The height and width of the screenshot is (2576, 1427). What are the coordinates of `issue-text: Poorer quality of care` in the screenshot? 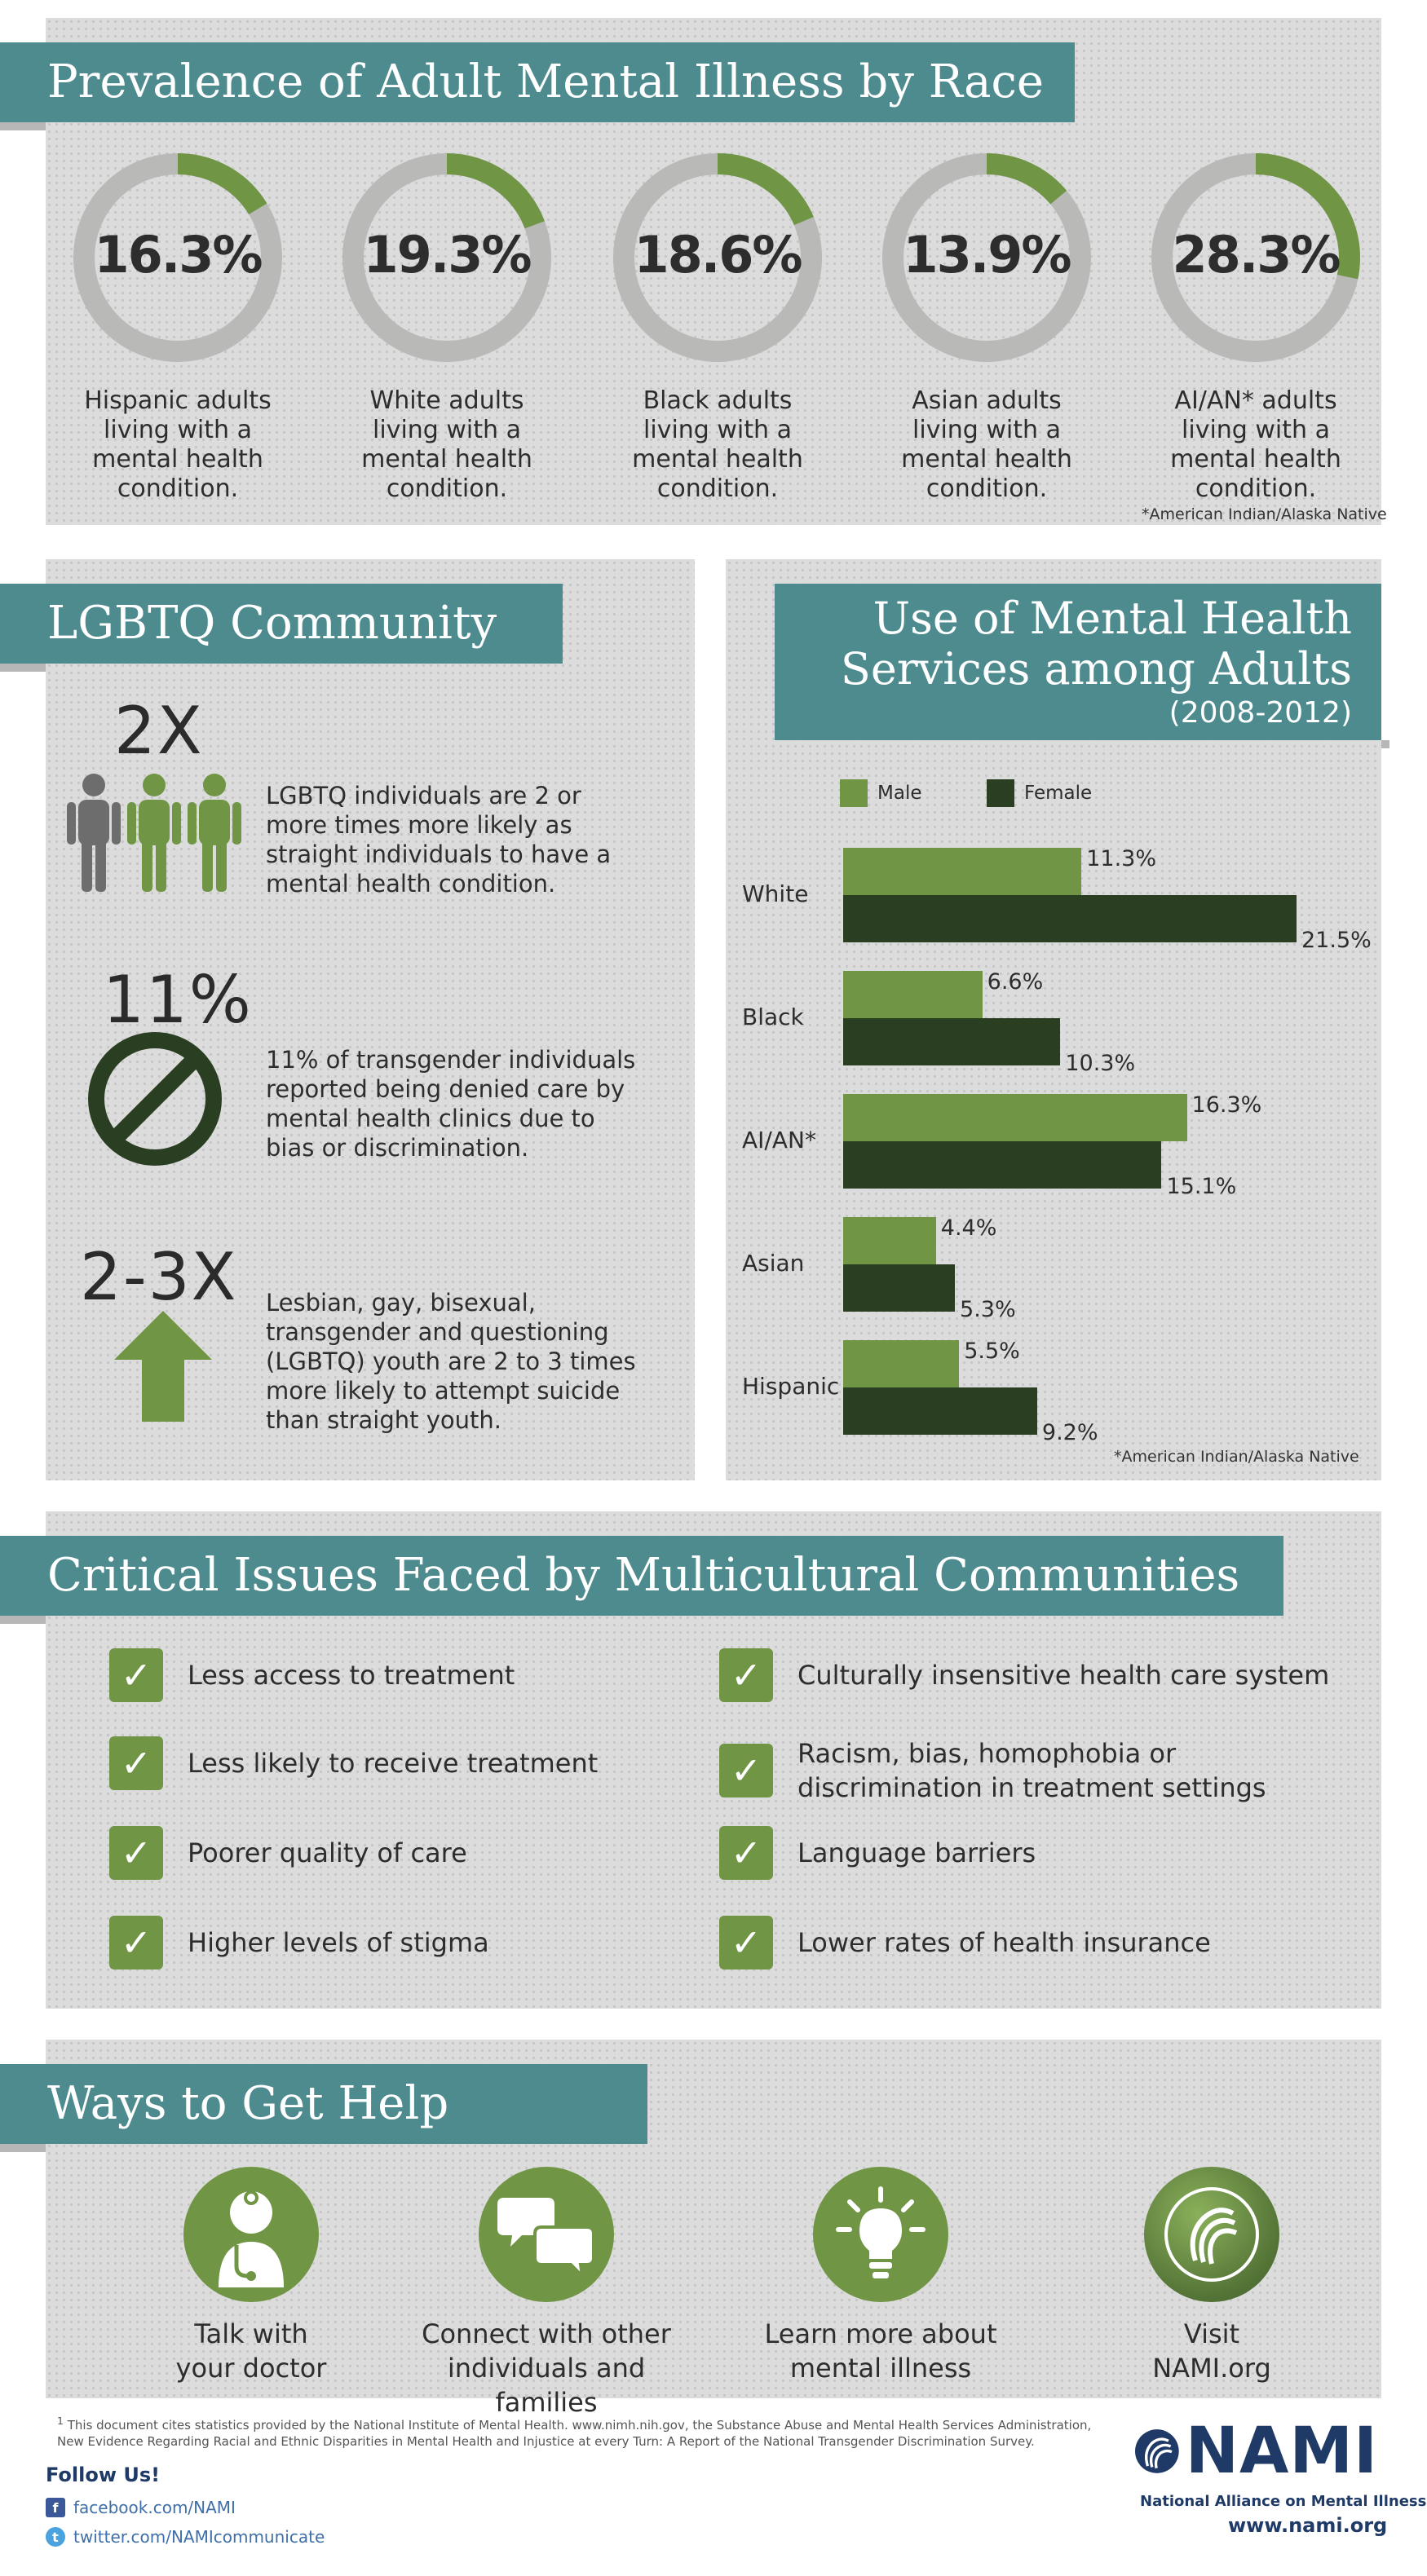 It's located at (327, 1852).